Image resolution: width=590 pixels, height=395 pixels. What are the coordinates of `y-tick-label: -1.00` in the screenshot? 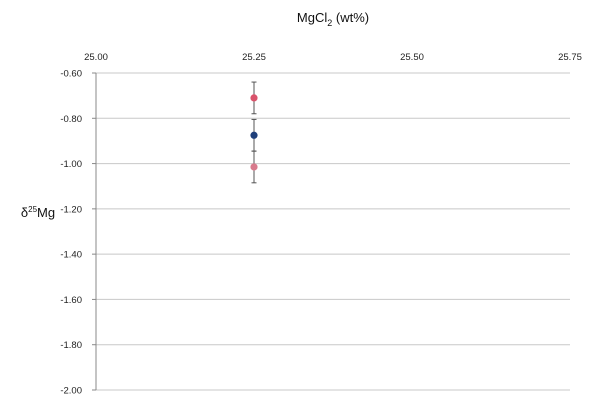 It's located at (71, 164).